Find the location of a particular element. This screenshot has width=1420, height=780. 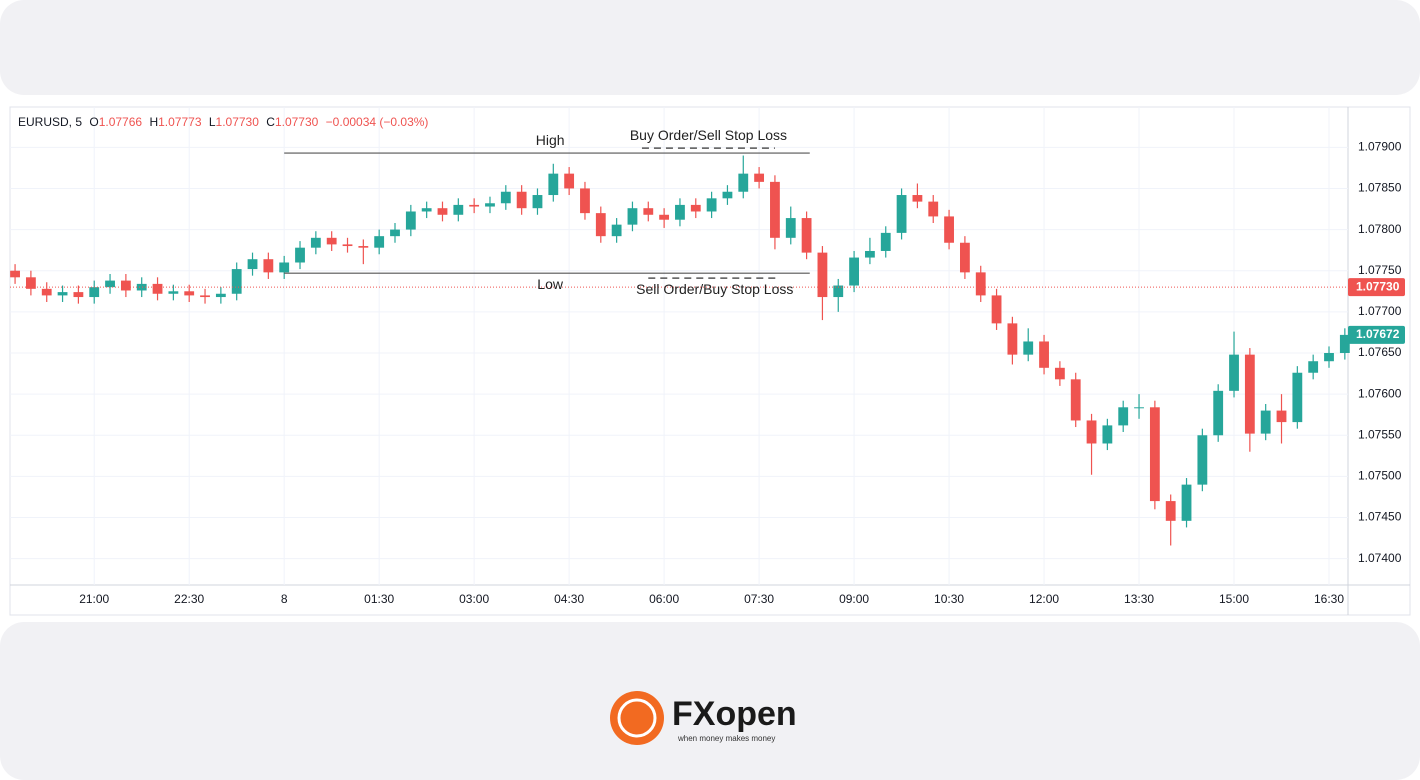

o-key: O is located at coordinates (93, 122).